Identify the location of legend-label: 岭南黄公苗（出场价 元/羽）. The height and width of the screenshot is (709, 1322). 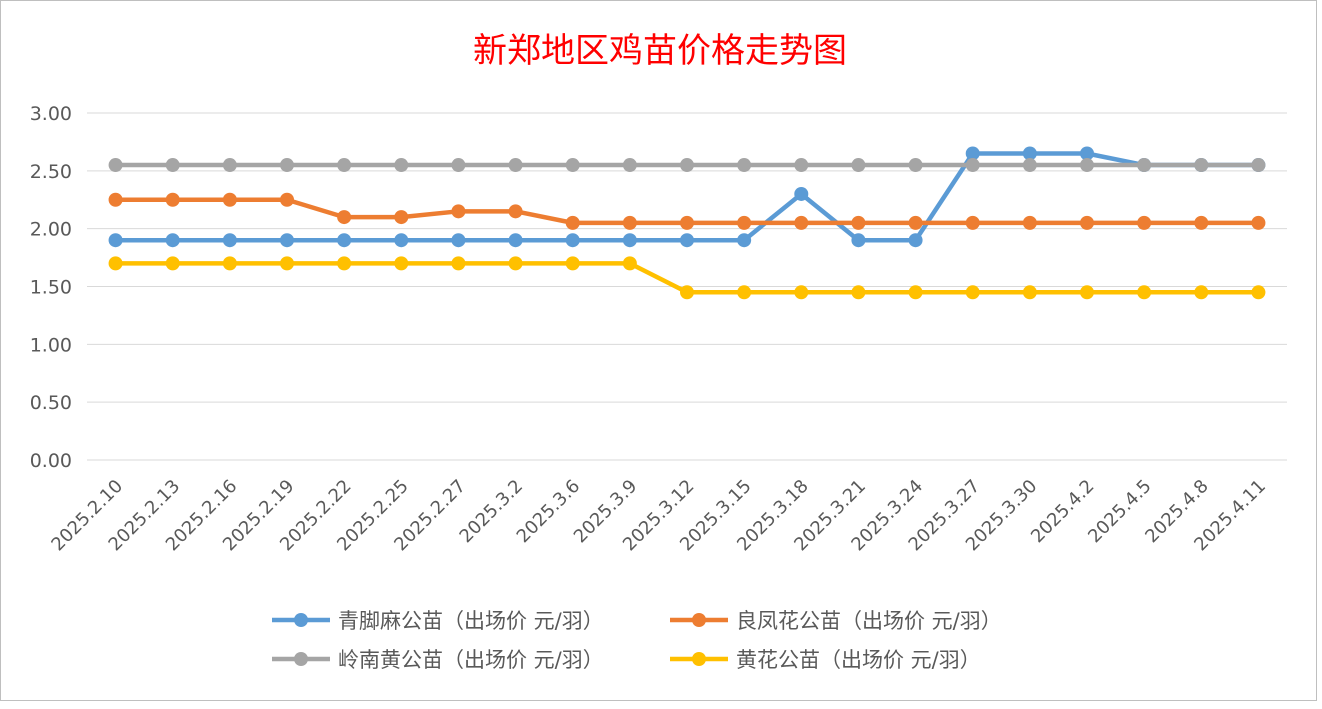
(471, 660).